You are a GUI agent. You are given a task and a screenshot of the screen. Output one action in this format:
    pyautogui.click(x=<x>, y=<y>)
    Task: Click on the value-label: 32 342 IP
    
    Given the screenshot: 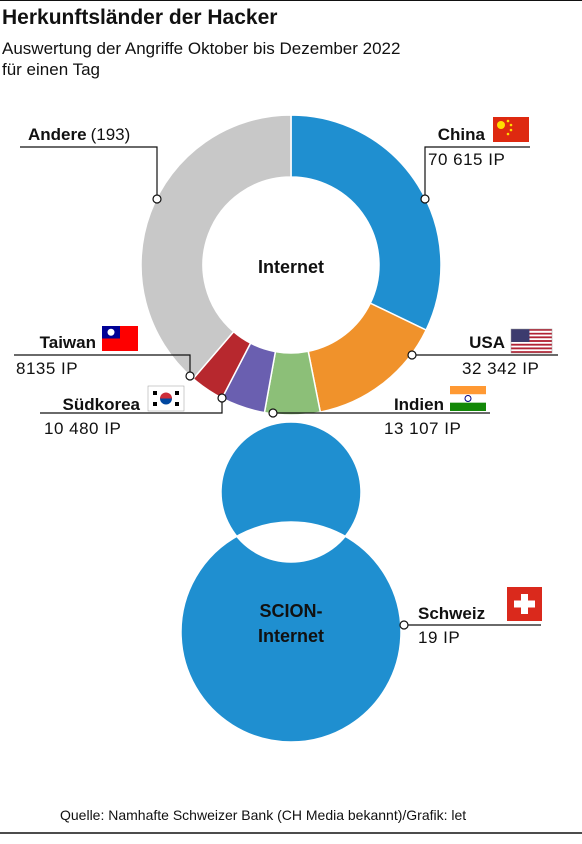 What is the action you would take?
    pyautogui.click(x=500, y=368)
    